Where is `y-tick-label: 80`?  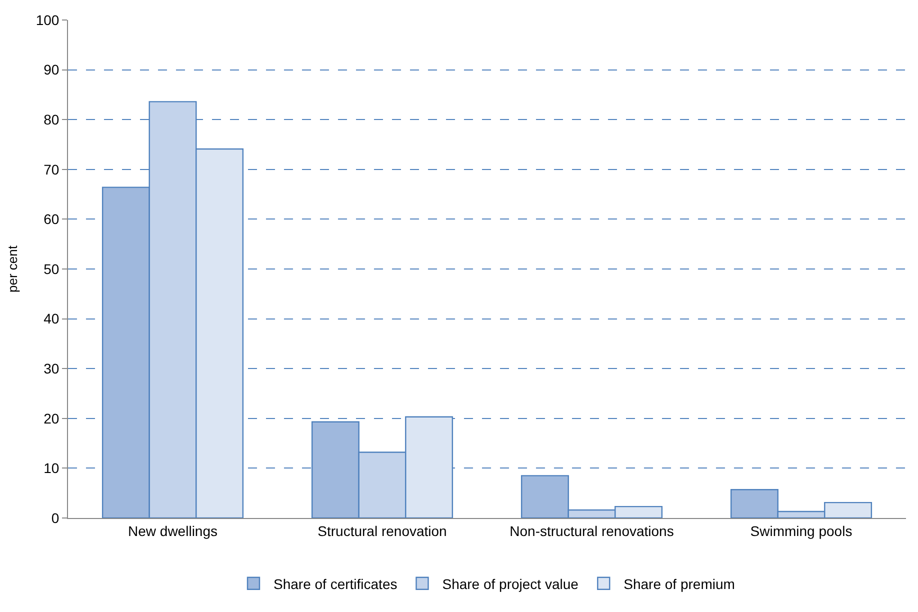
y-tick-label: 80 is located at coordinates (52, 120).